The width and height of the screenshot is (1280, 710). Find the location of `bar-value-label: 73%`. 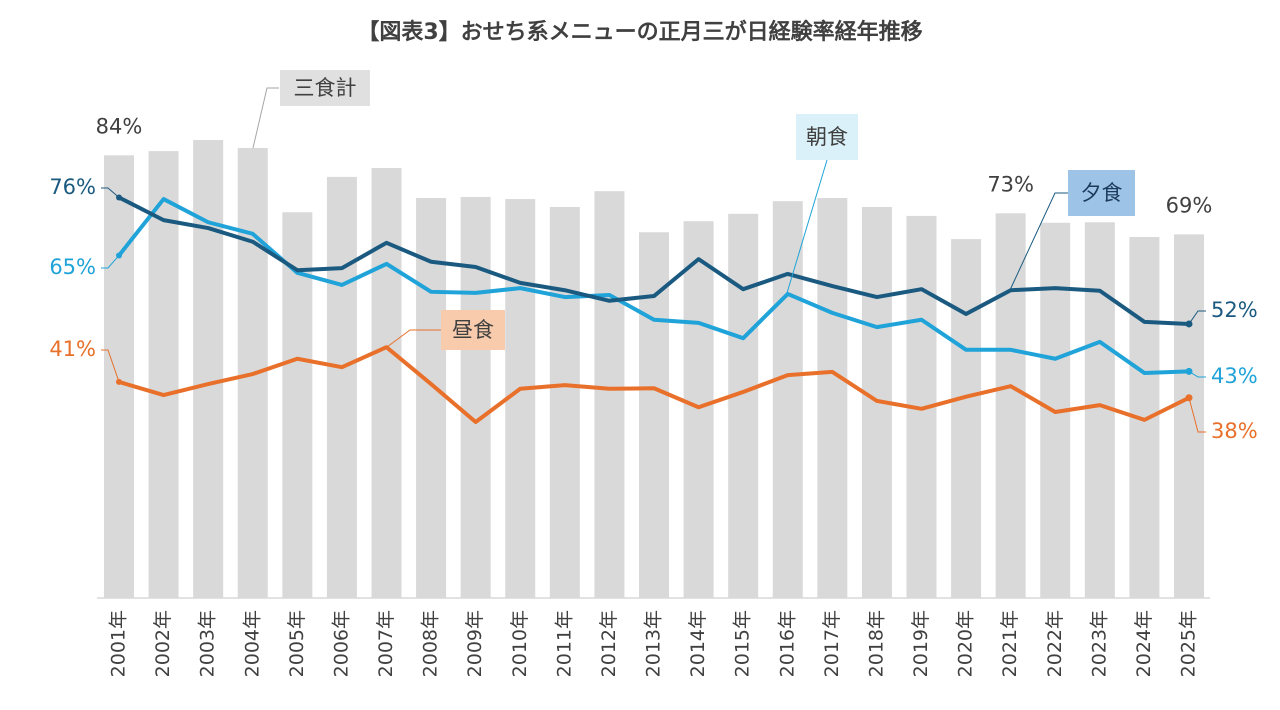

bar-value-label: 73% is located at coordinates (1010, 184).